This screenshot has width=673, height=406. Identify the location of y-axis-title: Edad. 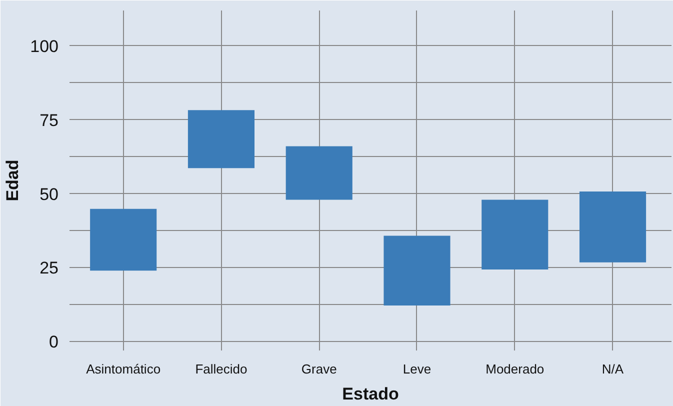
(12, 181).